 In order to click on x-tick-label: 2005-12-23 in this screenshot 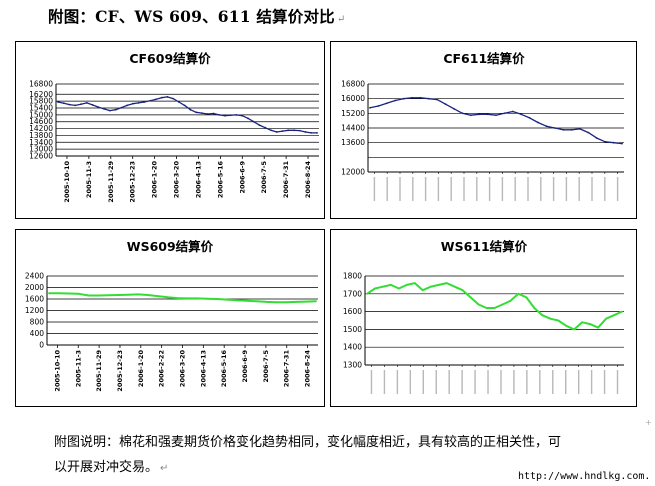, I will do `click(120, 371)`.